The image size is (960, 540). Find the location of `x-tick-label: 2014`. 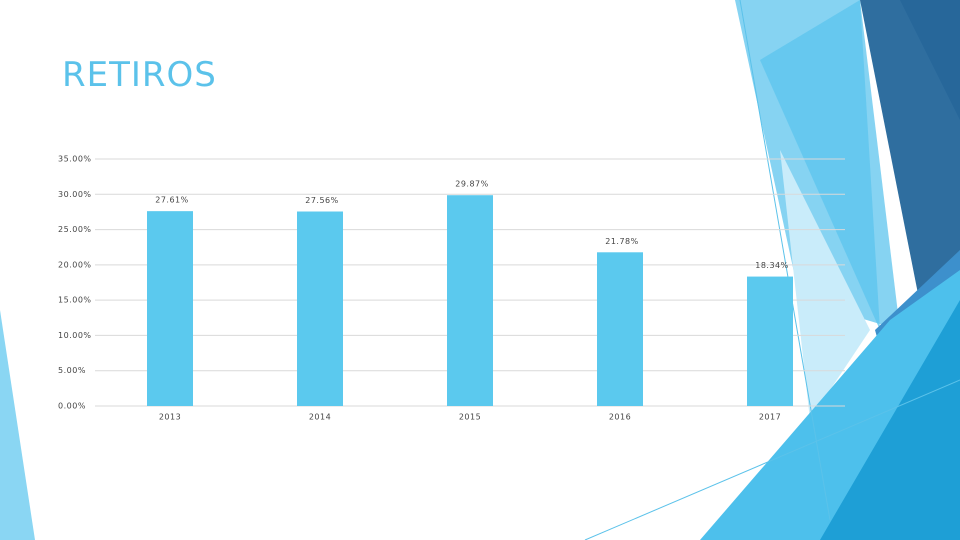

x-tick-label: 2014 is located at coordinates (320, 417).